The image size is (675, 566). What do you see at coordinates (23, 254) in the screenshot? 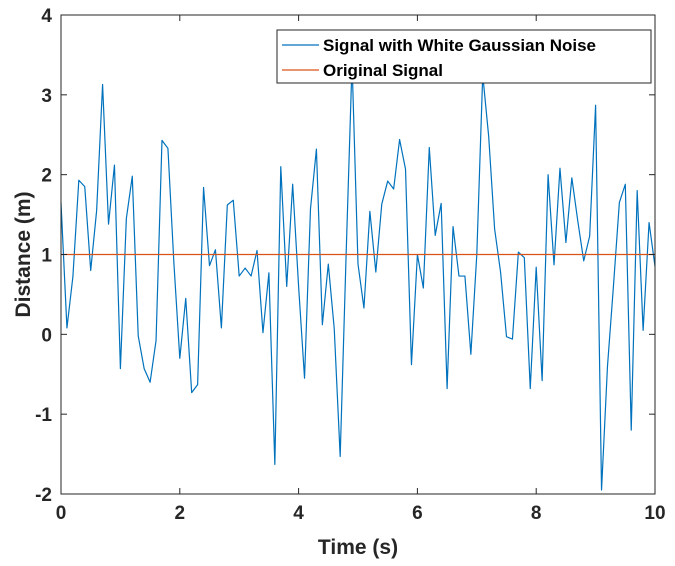
I see `y-axis-label: Distance (m)` at bounding box center [23, 254].